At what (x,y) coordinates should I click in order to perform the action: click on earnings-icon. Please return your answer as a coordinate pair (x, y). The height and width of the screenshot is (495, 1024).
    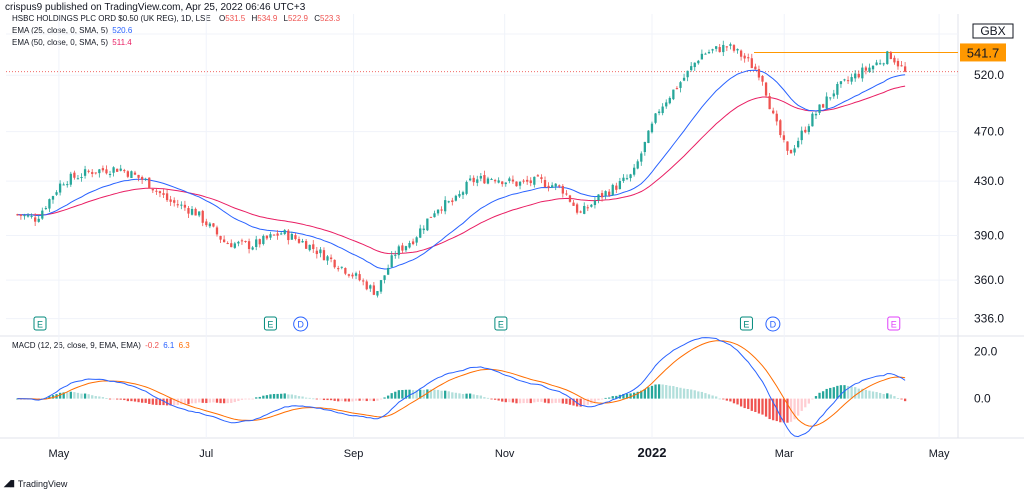
    Looking at the image, I should click on (40, 323).